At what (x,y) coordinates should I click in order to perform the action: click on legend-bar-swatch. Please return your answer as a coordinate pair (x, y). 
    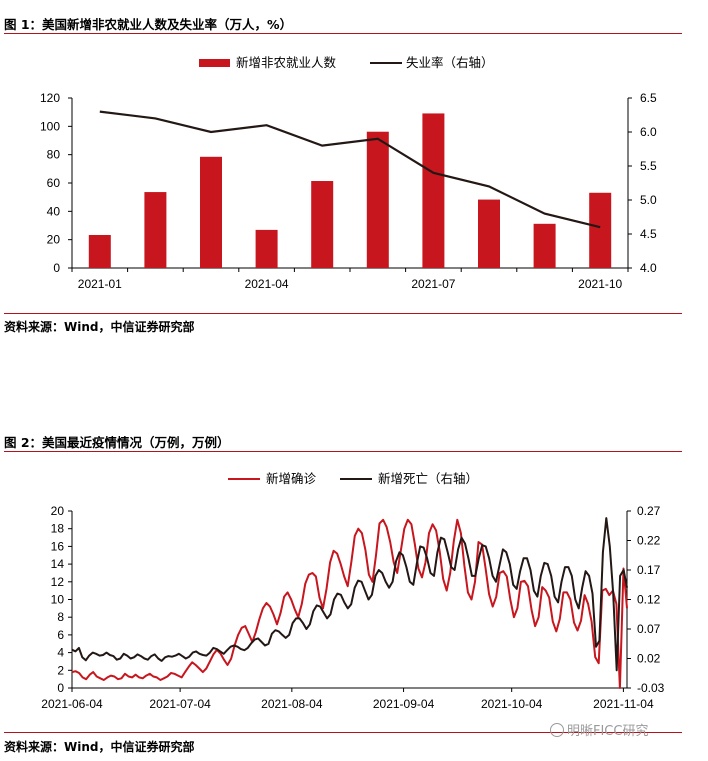
    Looking at the image, I should click on (214, 63).